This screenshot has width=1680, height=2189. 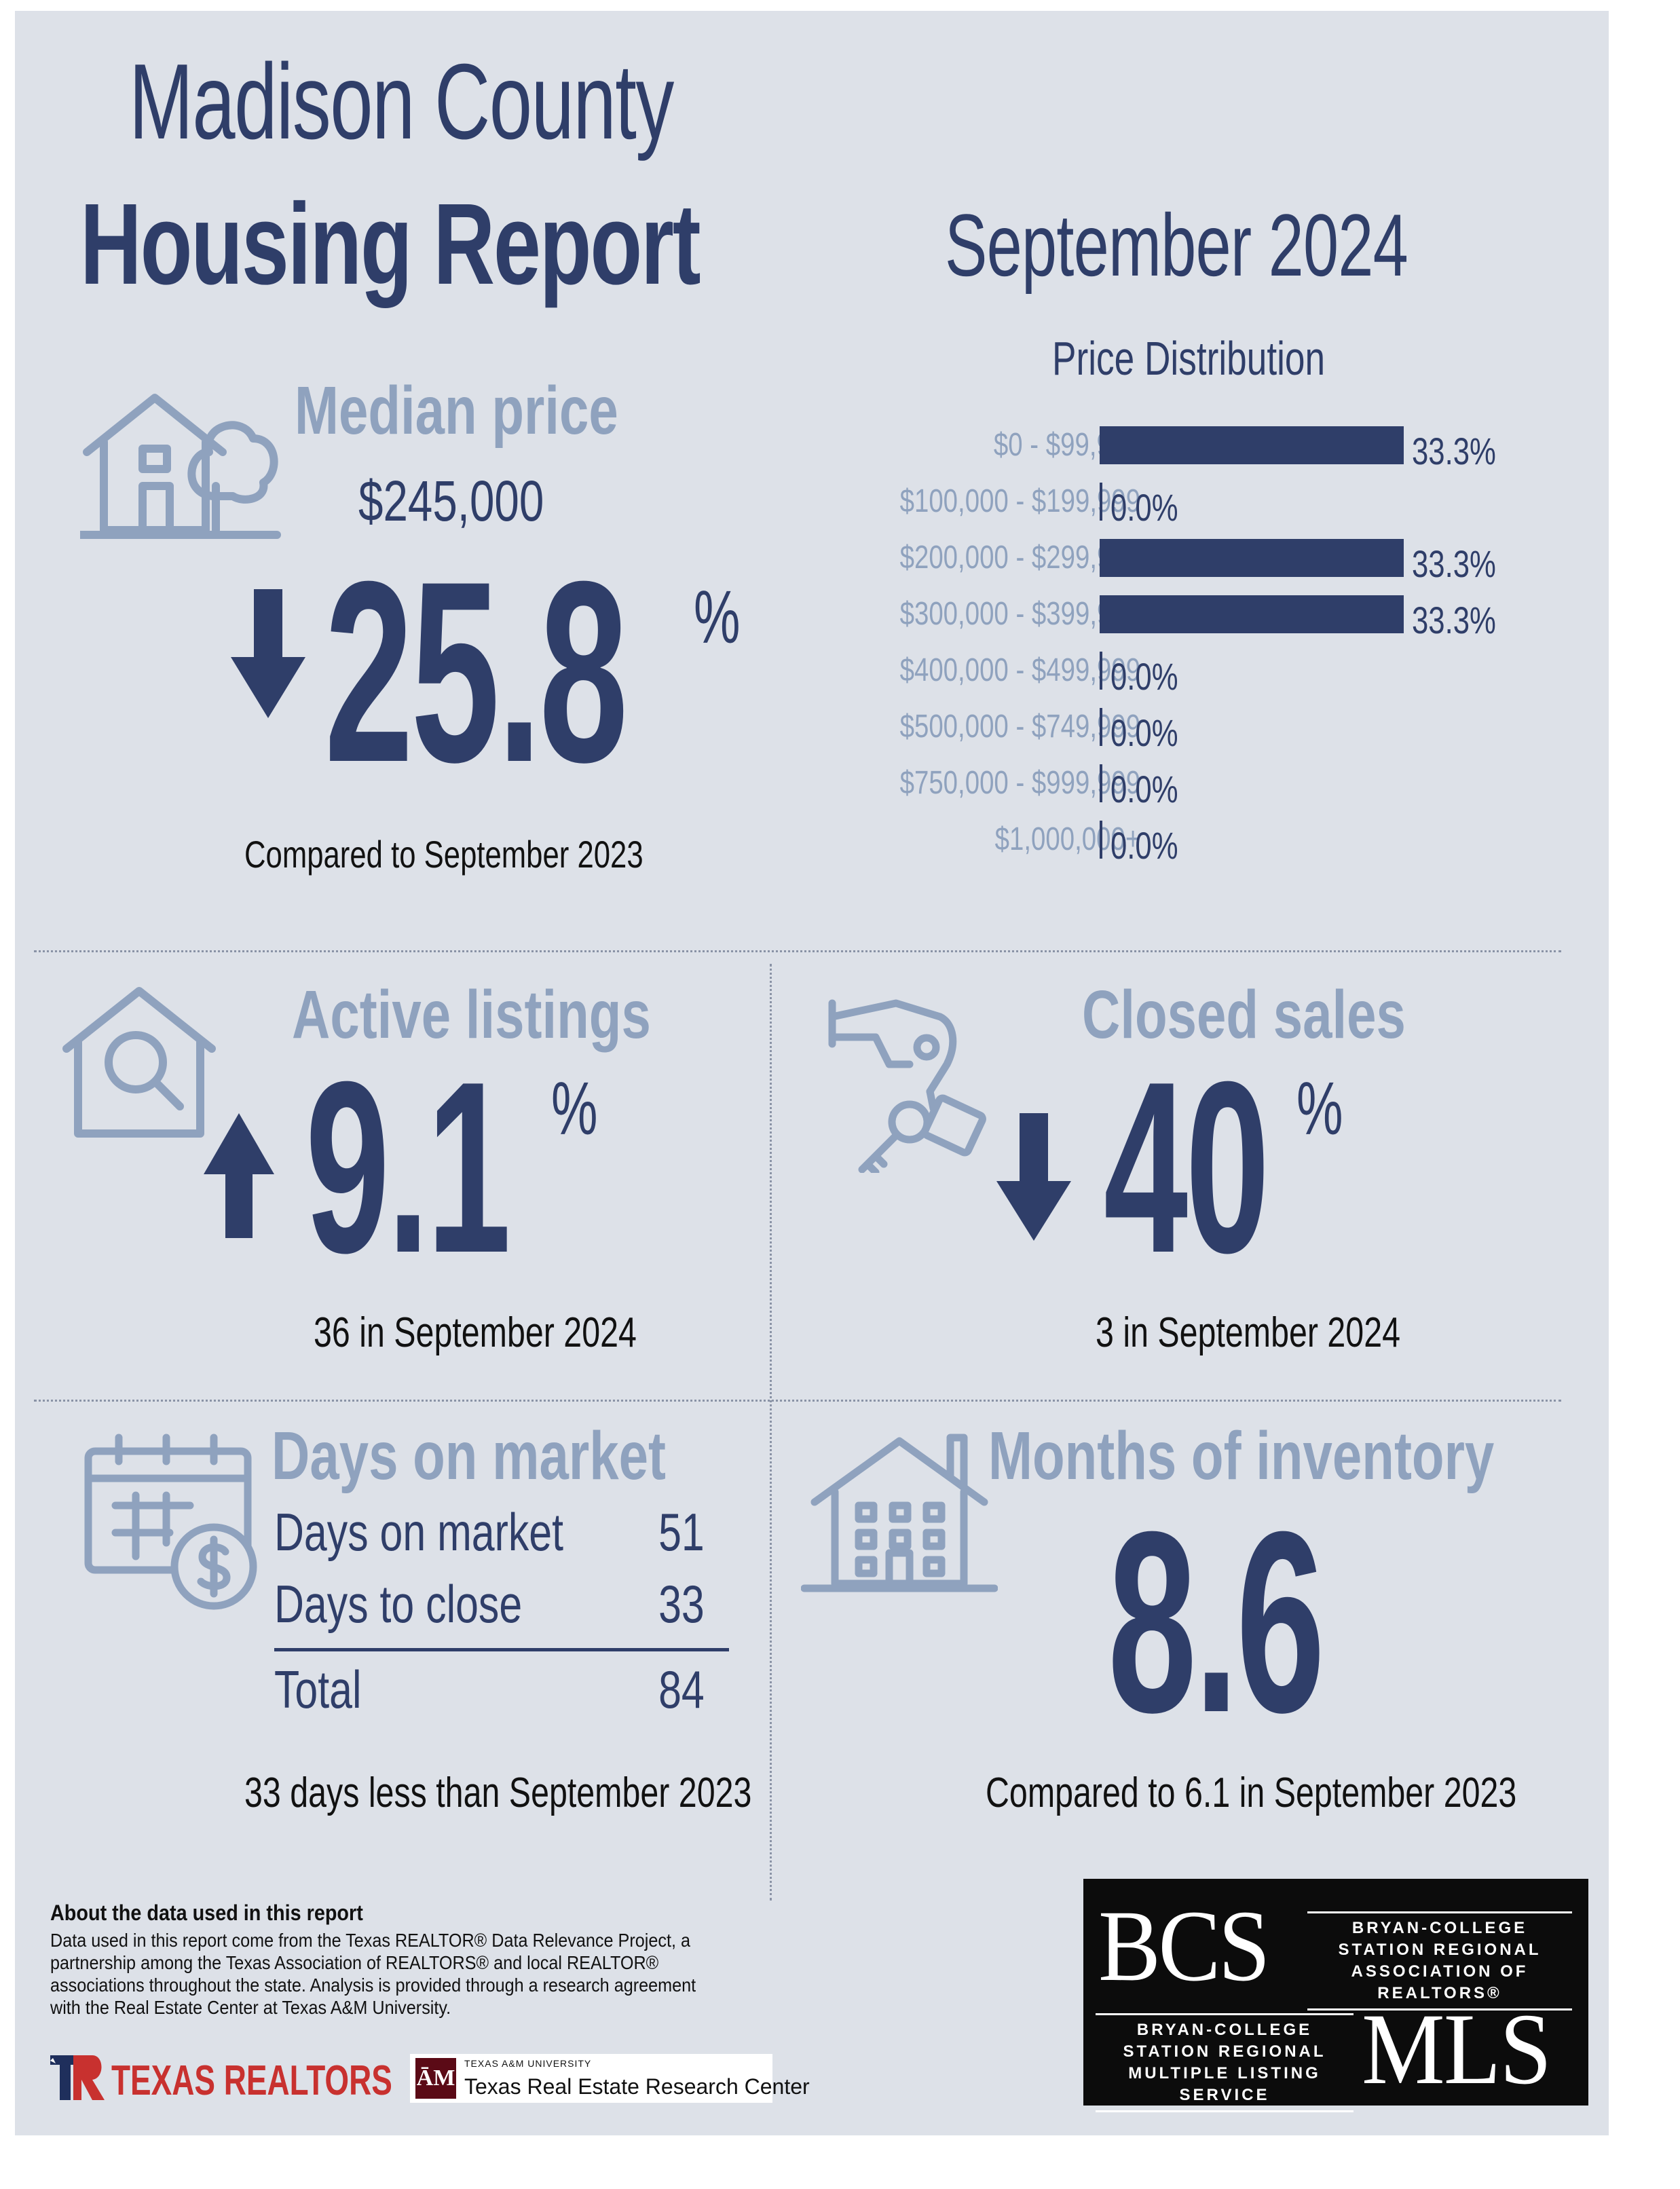 What do you see at coordinates (495, 1689) in the screenshot?
I see `dom-row-total: Total 84` at bounding box center [495, 1689].